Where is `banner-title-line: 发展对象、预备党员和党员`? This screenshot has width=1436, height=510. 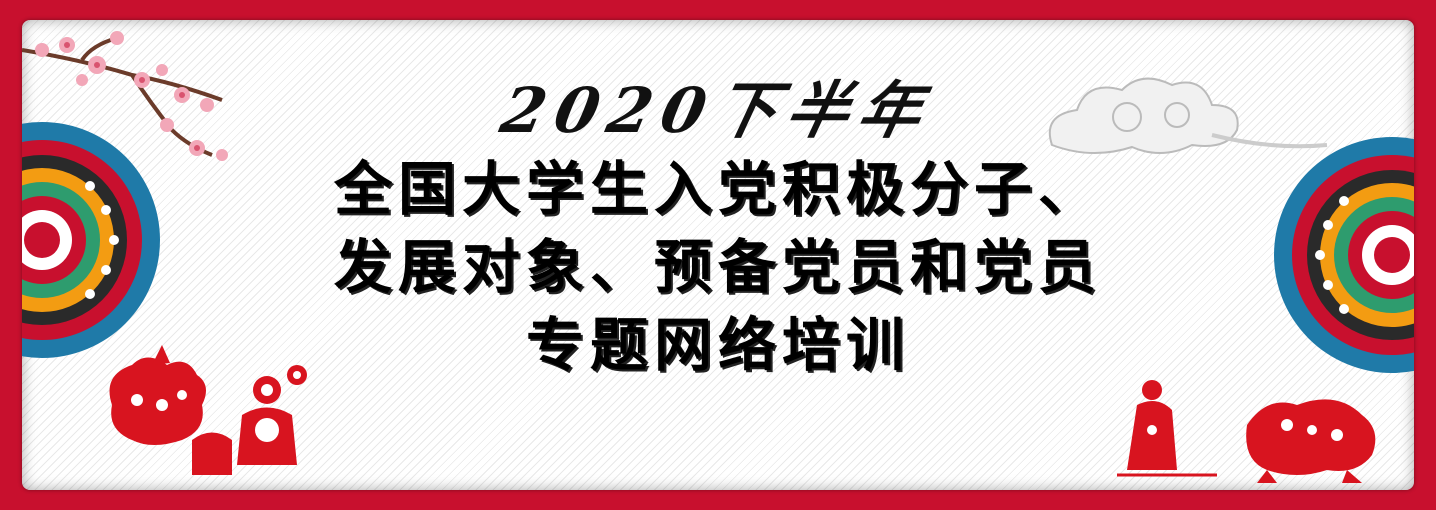 banner-title-line: 发展对象、预备党员和党员 is located at coordinates (717, 267).